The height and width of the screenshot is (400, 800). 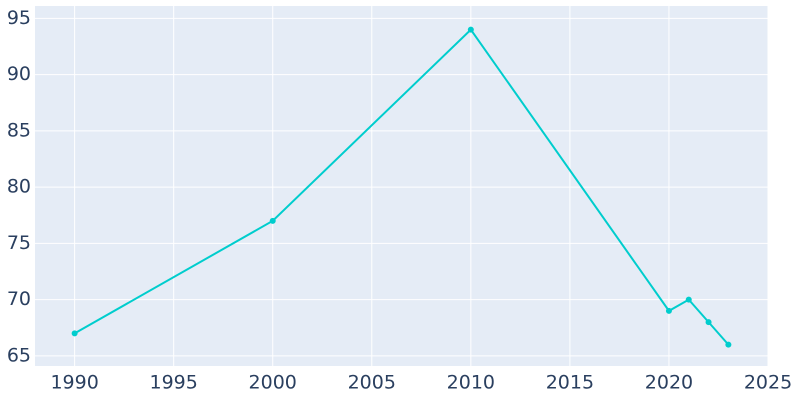 I want to click on x-tick-label: 2010, so click(x=471, y=383).